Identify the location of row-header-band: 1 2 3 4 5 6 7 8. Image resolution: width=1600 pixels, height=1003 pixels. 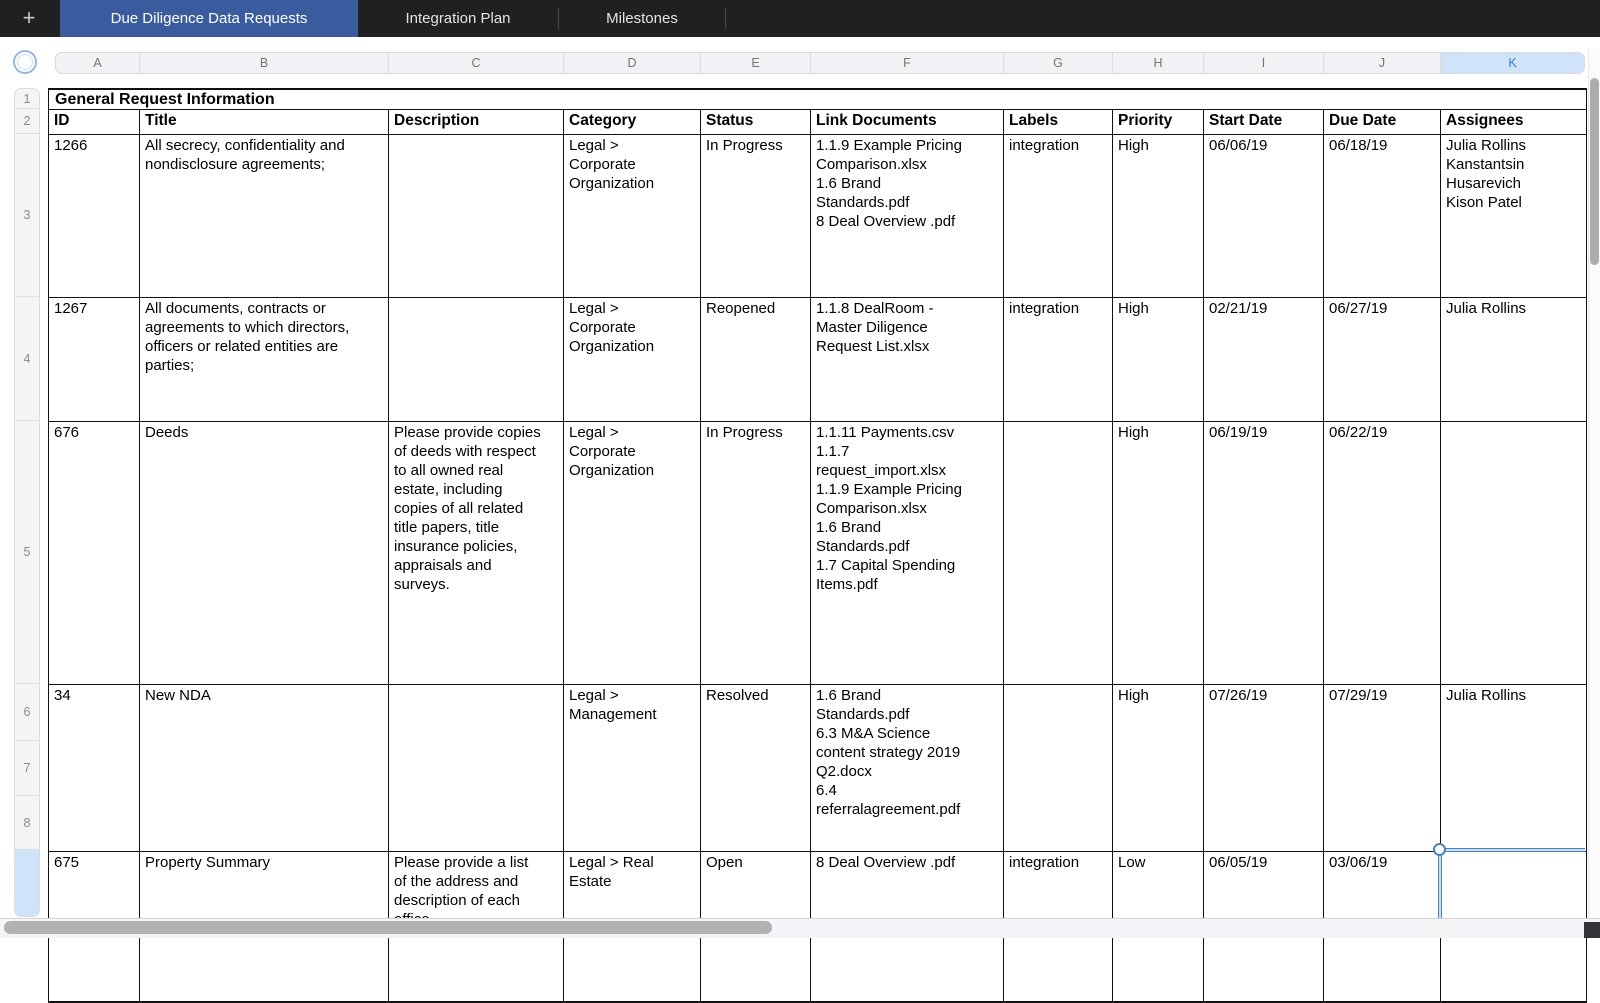
(27, 502).